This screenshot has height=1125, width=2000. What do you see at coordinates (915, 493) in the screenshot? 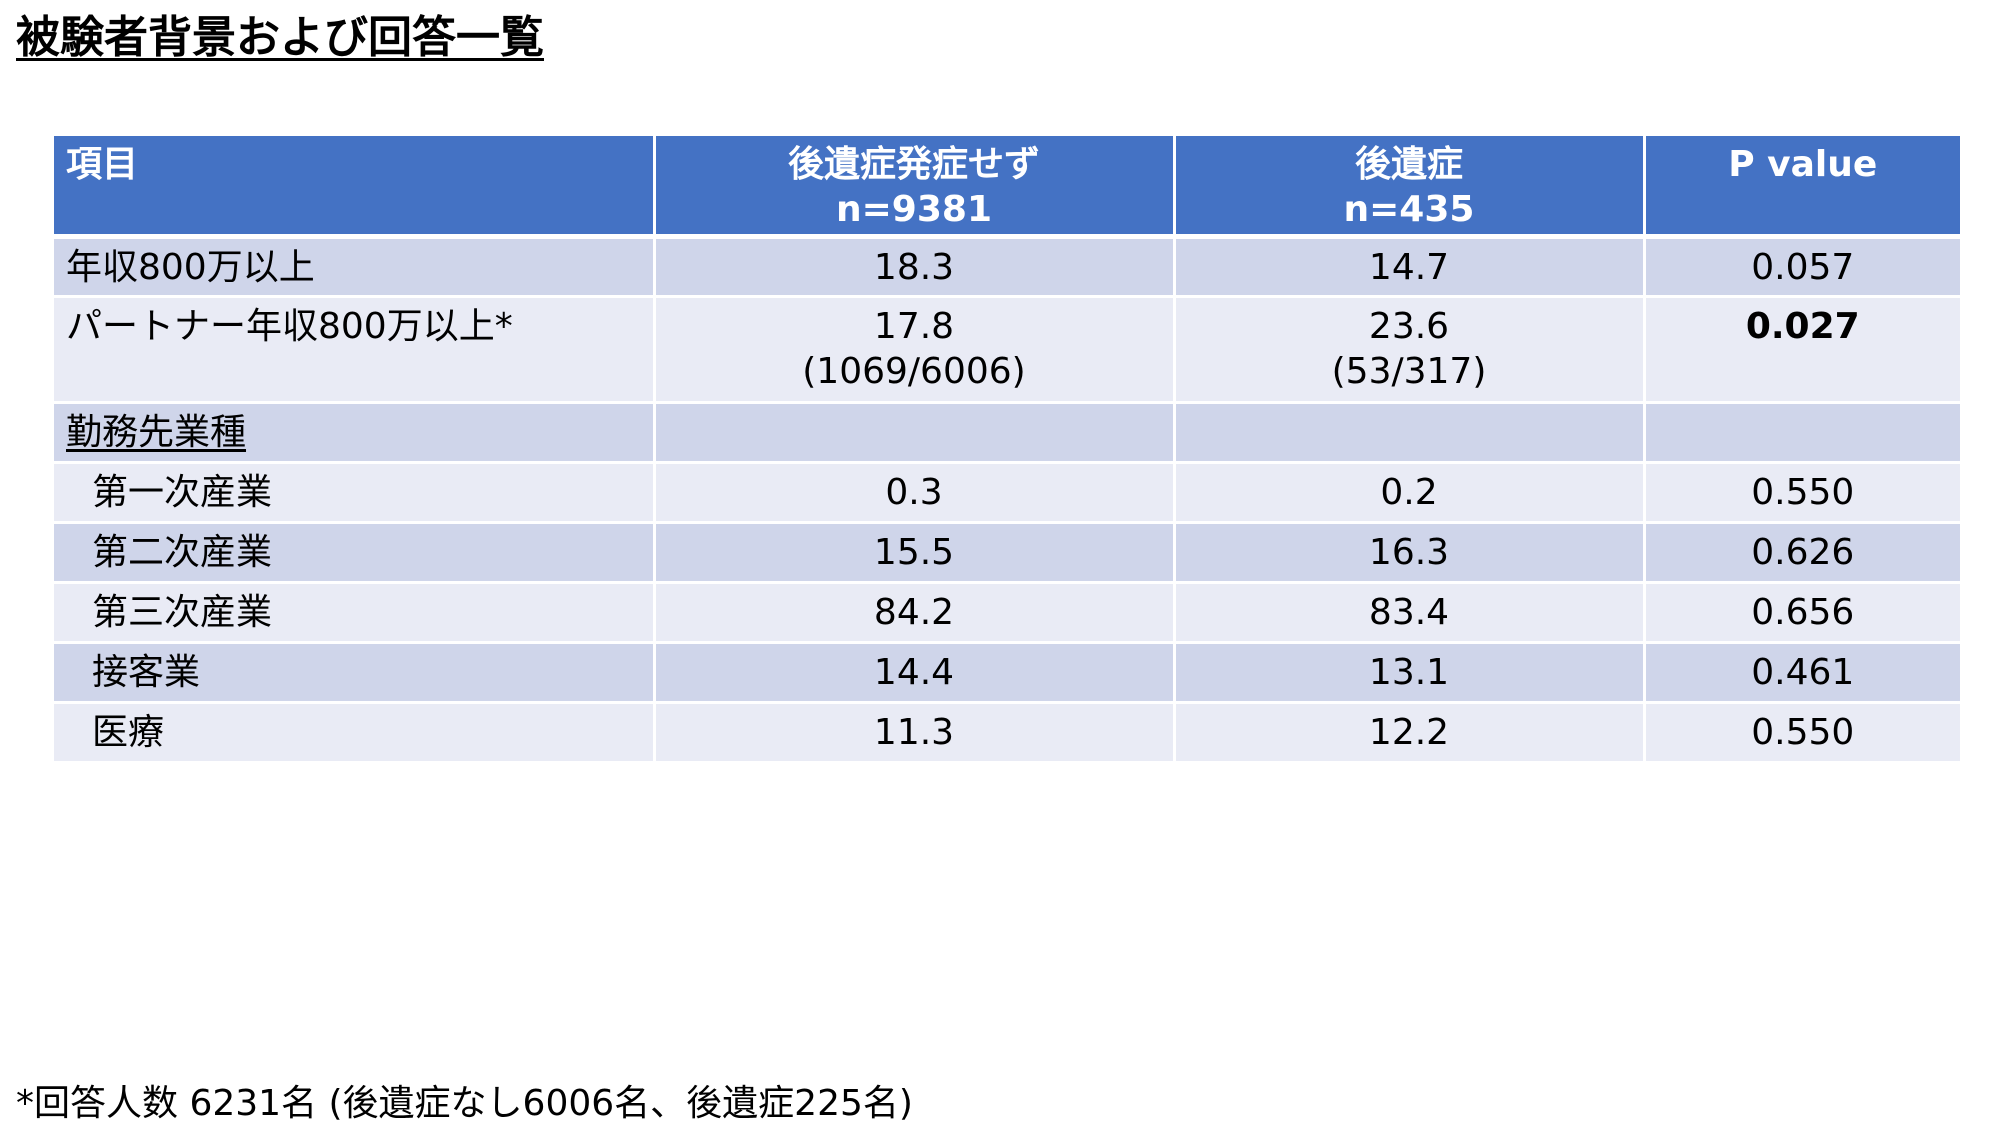
I see `cell-no-sequelae: 0.3` at bounding box center [915, 493].